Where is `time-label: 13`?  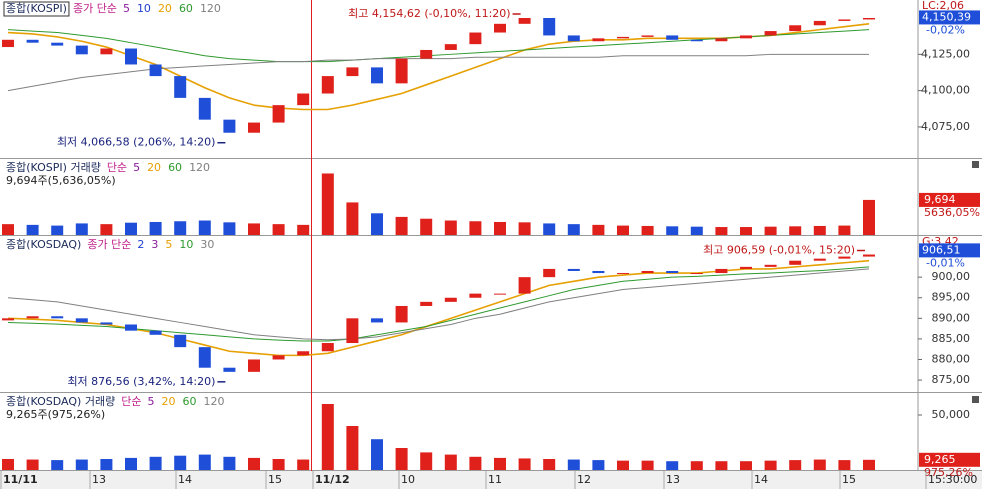 time-label: 13 is located at coordinates (673, 479).